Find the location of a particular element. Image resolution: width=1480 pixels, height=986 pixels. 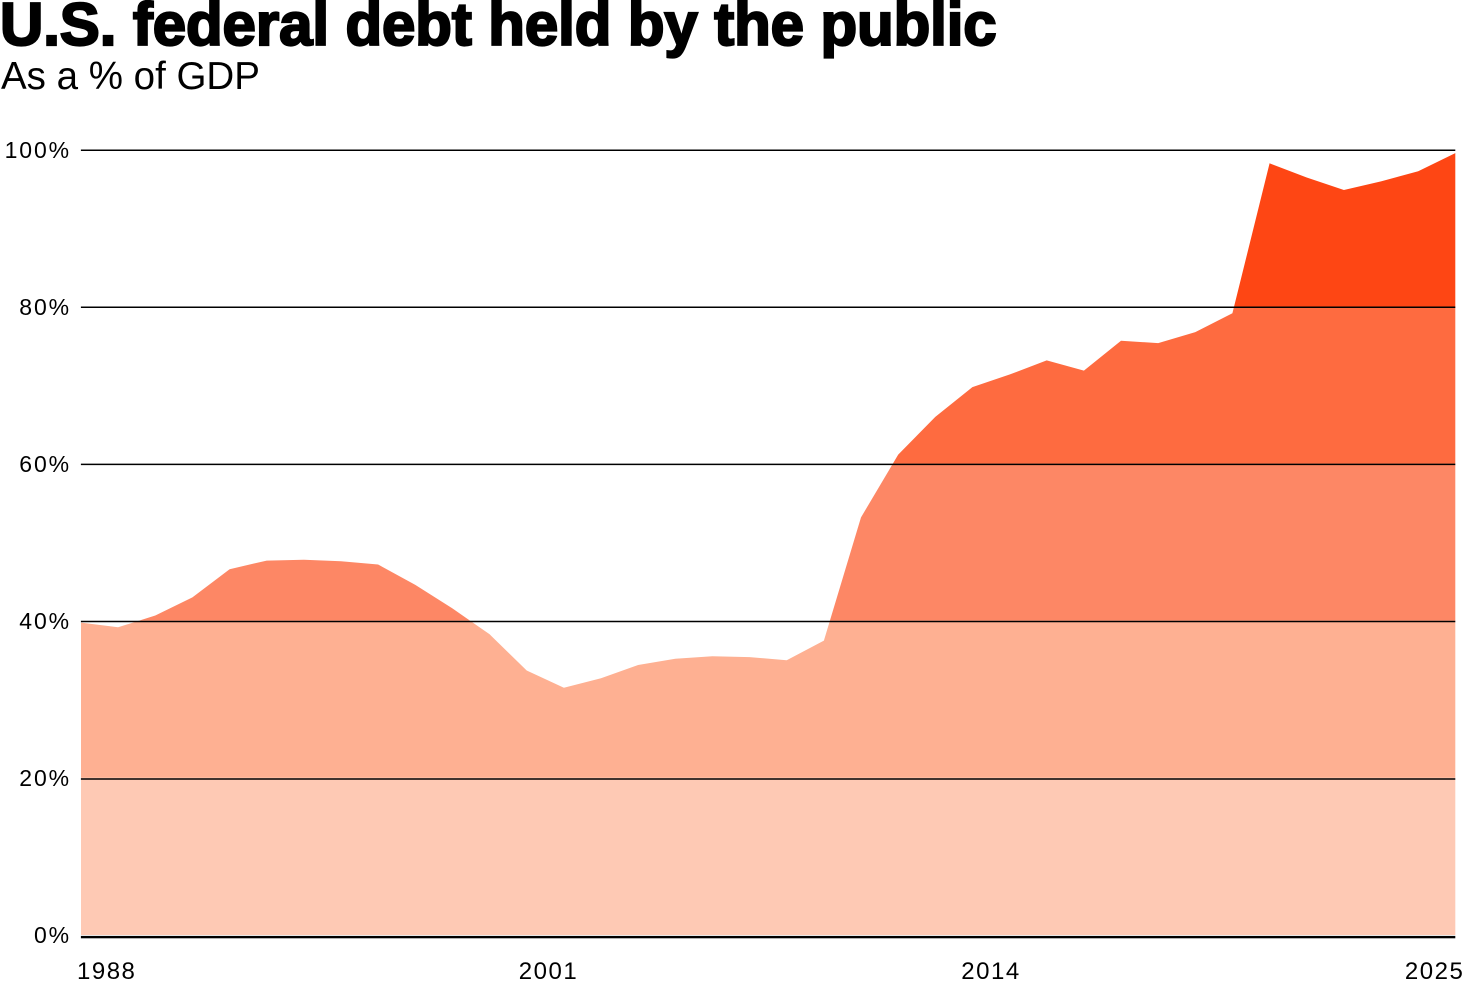

svg-text: 100% is located at coordinates (38, 150).